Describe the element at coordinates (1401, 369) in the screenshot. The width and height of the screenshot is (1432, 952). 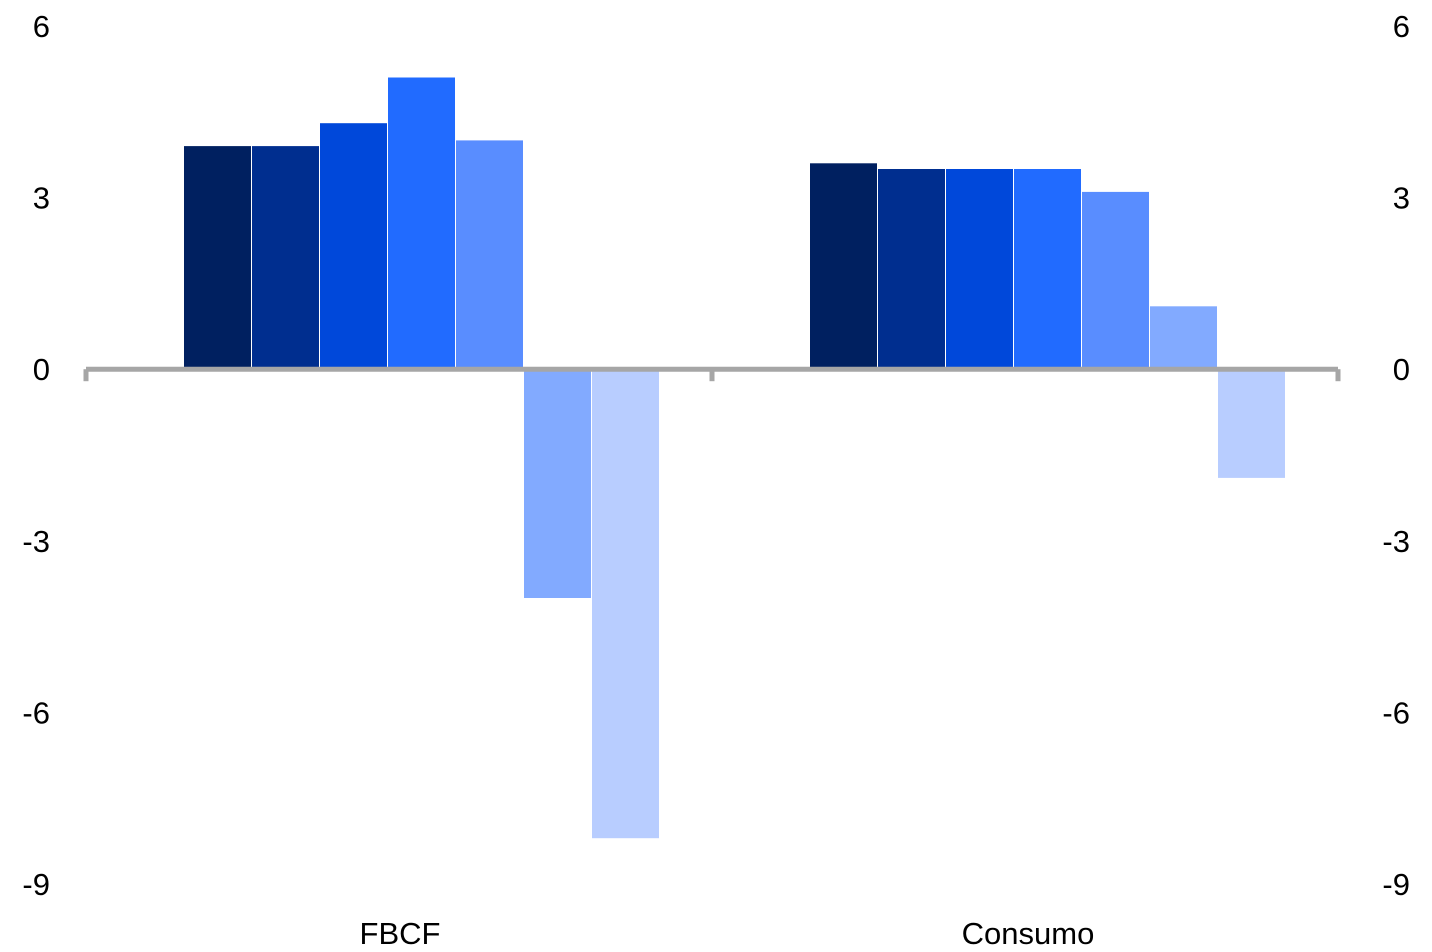
I see `right-y-tick-label: 0` at that location.